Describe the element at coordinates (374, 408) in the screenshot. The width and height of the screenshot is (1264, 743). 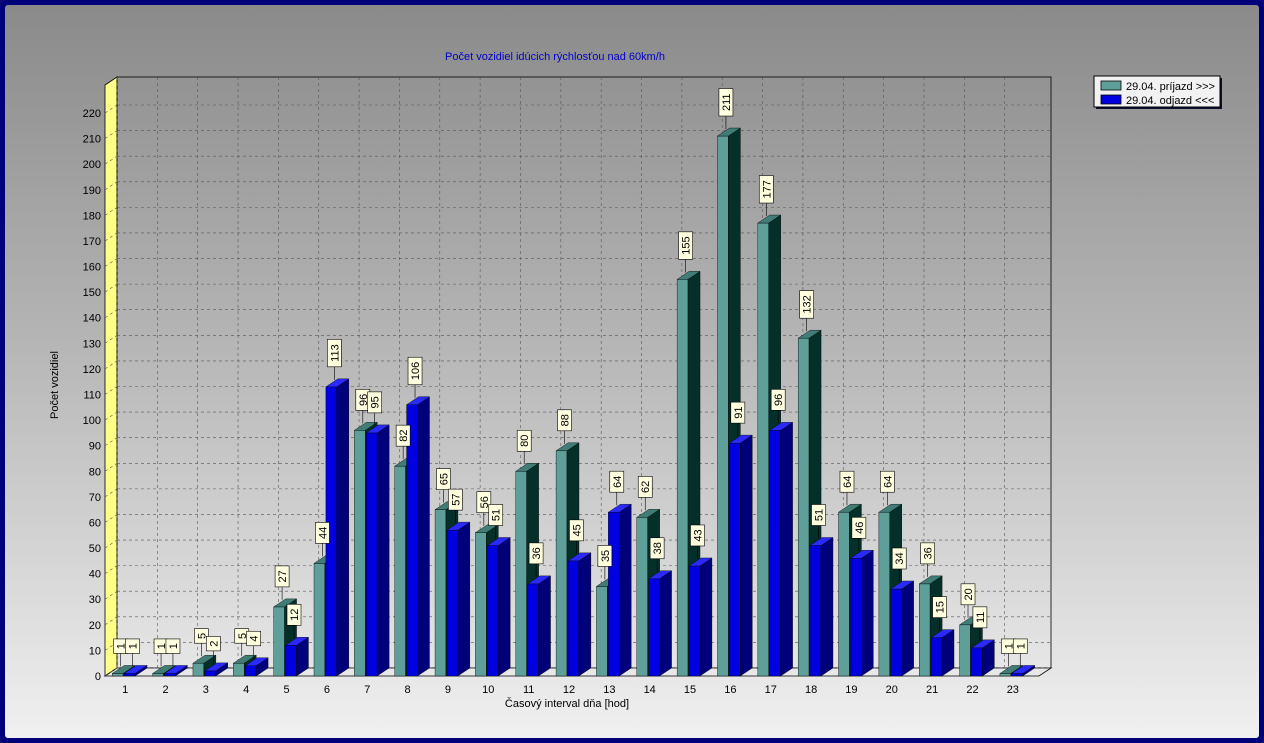
I see `data-label: 95` at that location.